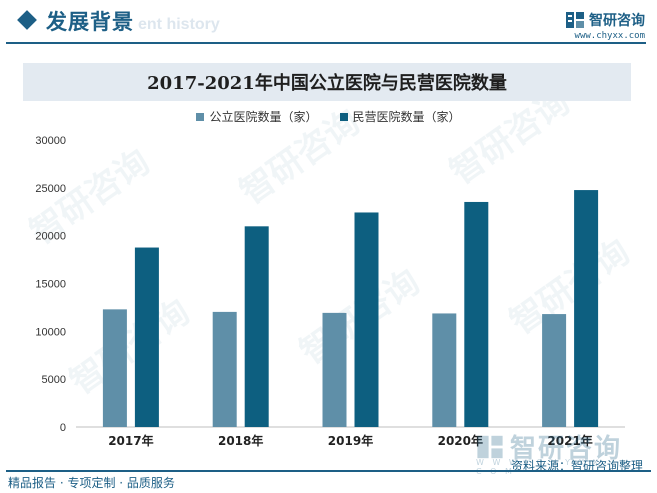  What do you see at coordinates (575, 20) in the screenshot?
I see `brand-logo-icon` at bounding box center [575, 20].